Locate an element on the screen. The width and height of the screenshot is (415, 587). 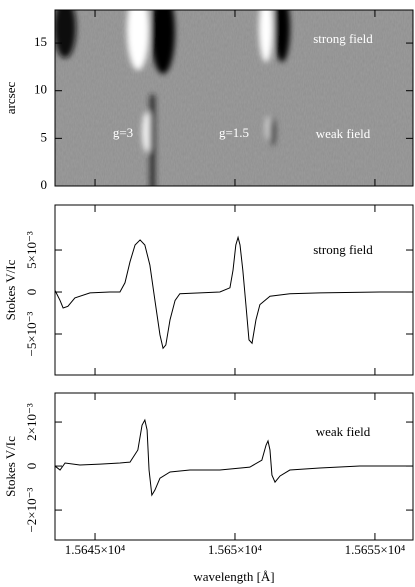
y-tick-label: 5 is located at coordinates (44, 136).